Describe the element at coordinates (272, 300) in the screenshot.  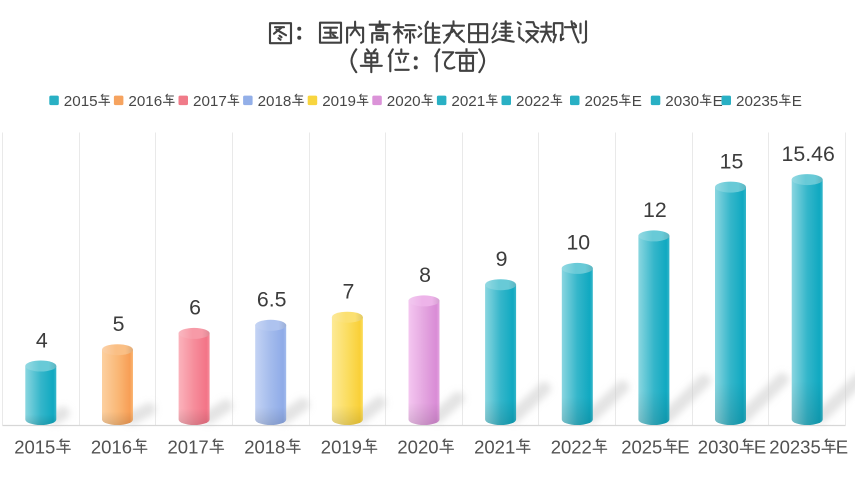
I see `svg-text: 6.5` at that location.